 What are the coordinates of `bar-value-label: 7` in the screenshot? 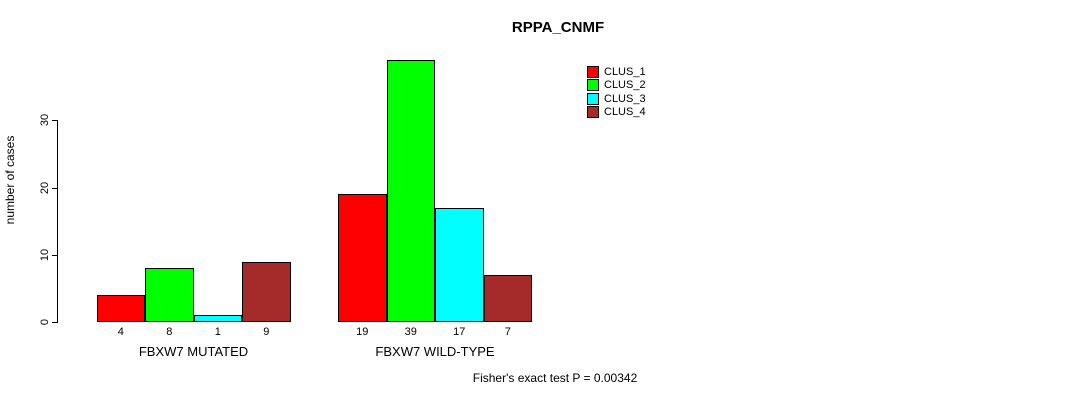 It's located at (507, 332).